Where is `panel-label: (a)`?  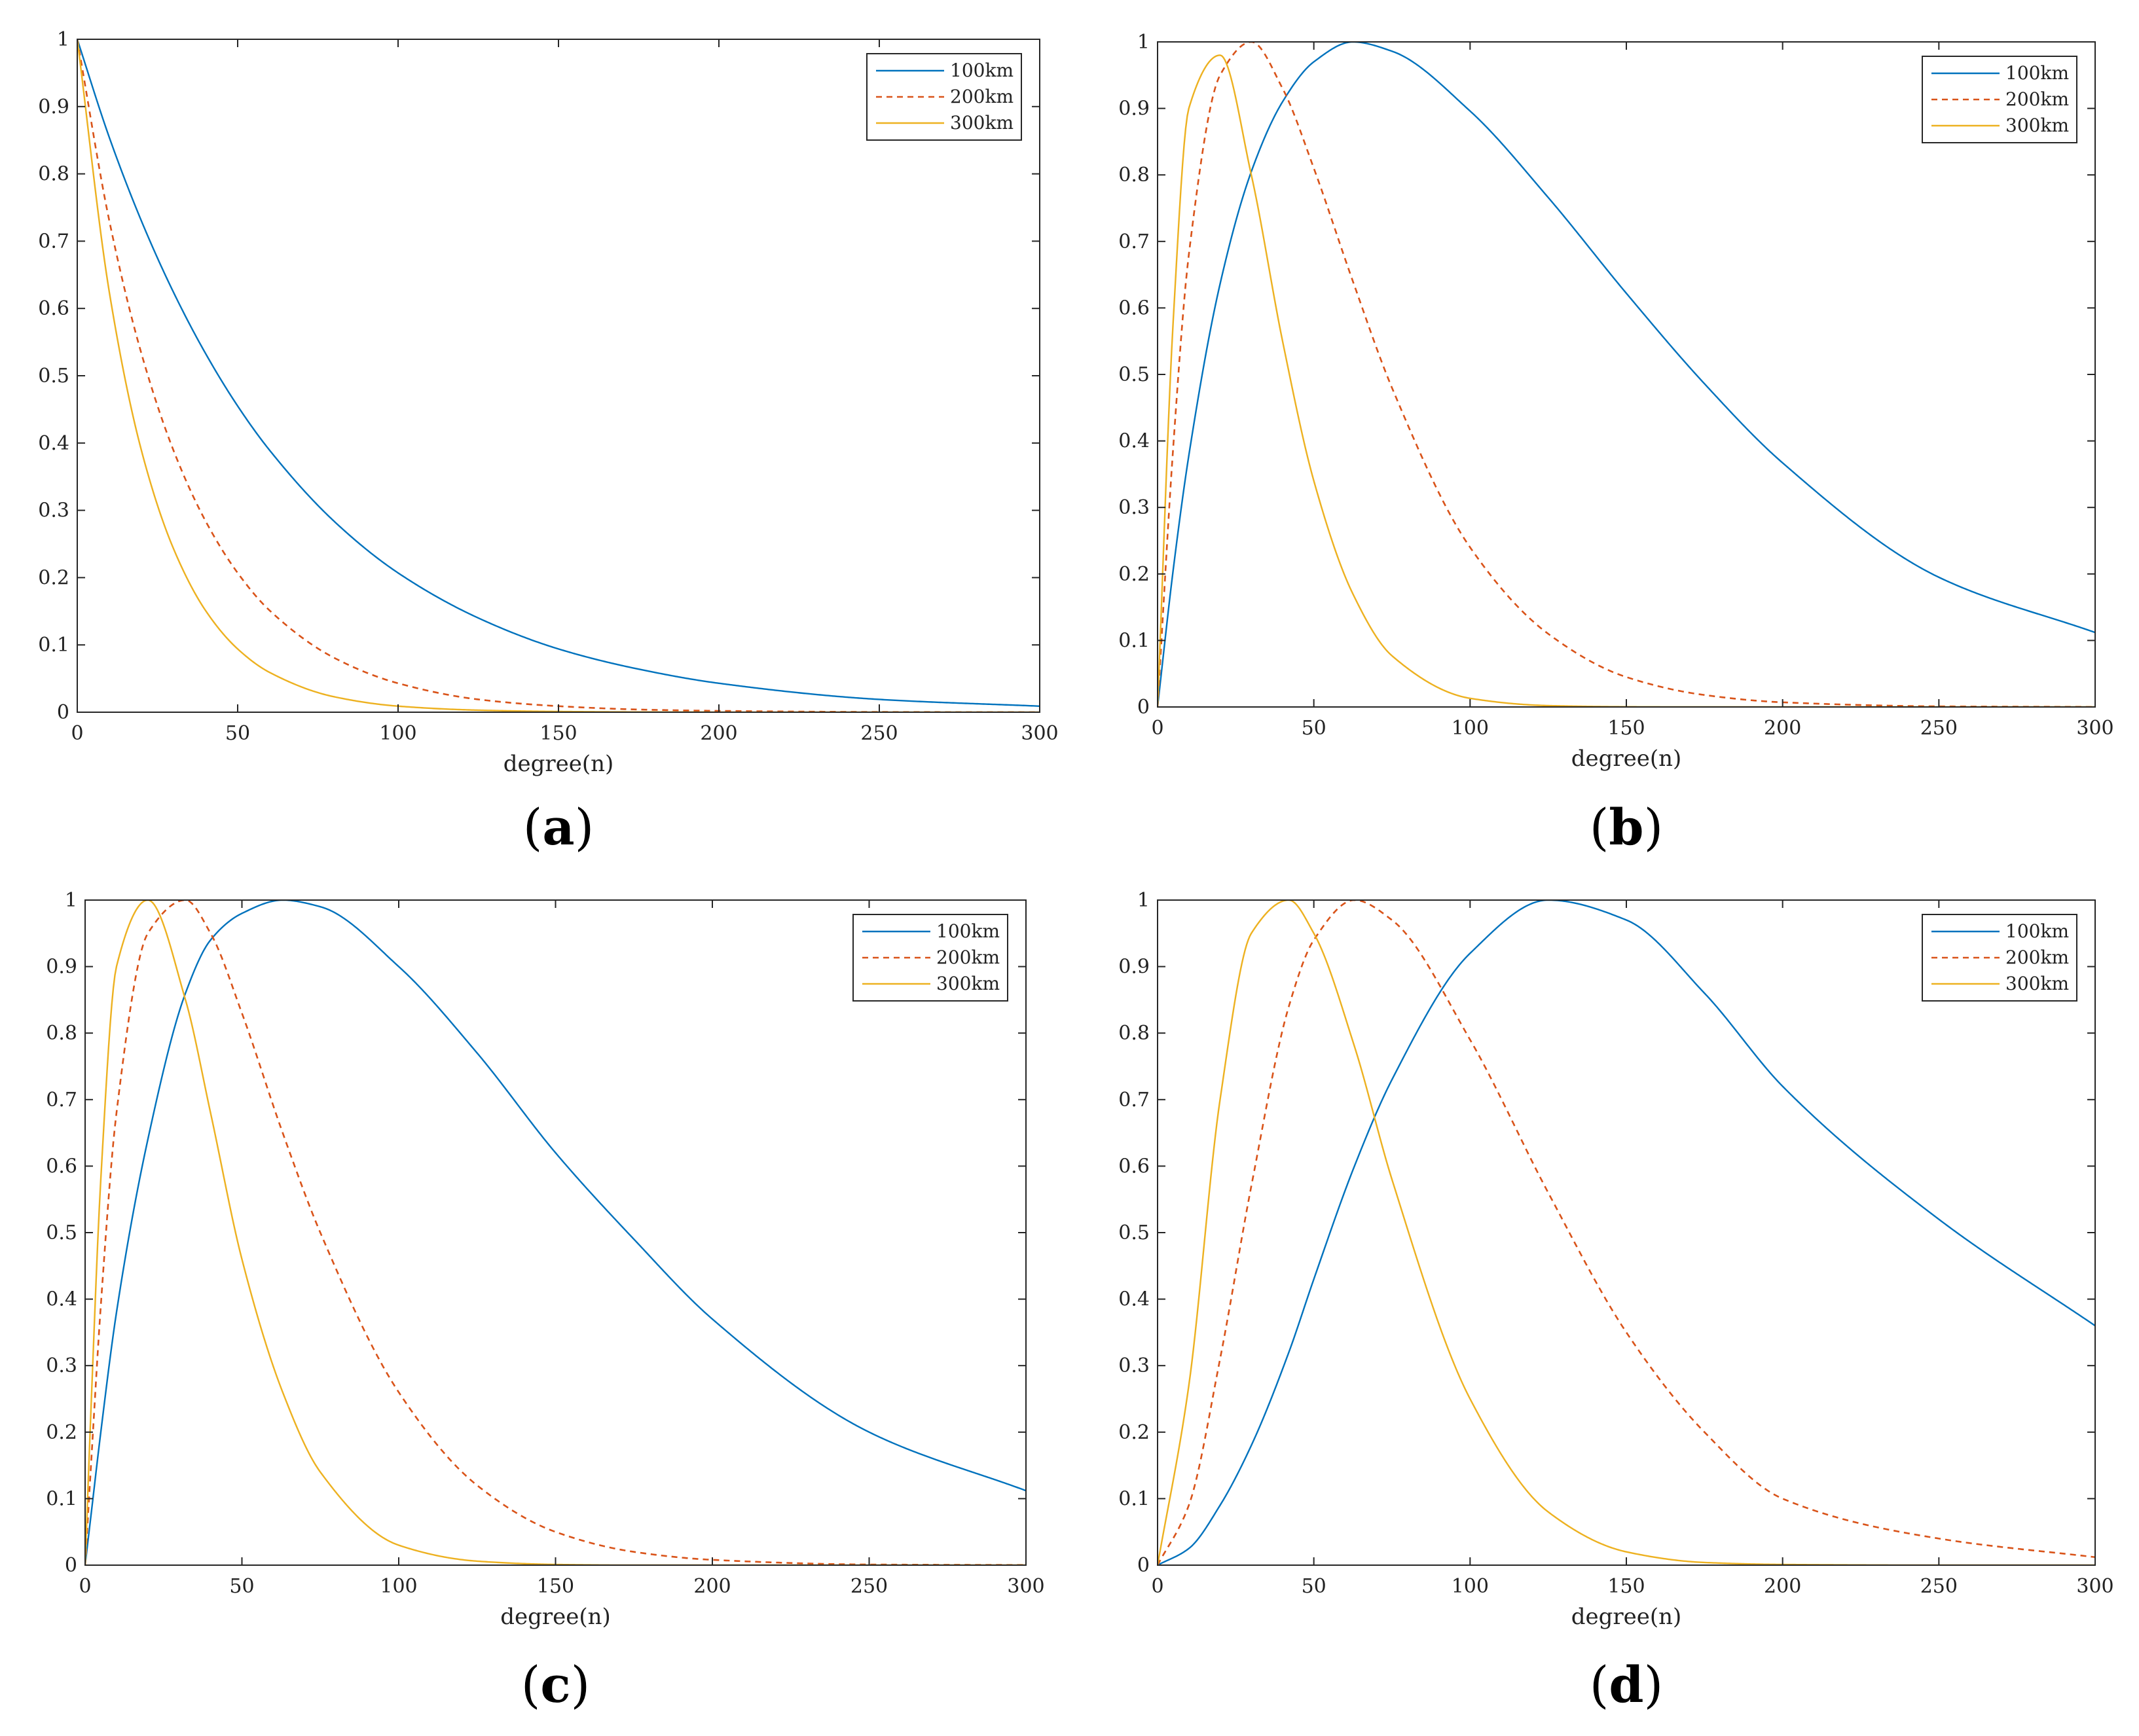 panel-label: (a) is located at coordinates (558, 827).